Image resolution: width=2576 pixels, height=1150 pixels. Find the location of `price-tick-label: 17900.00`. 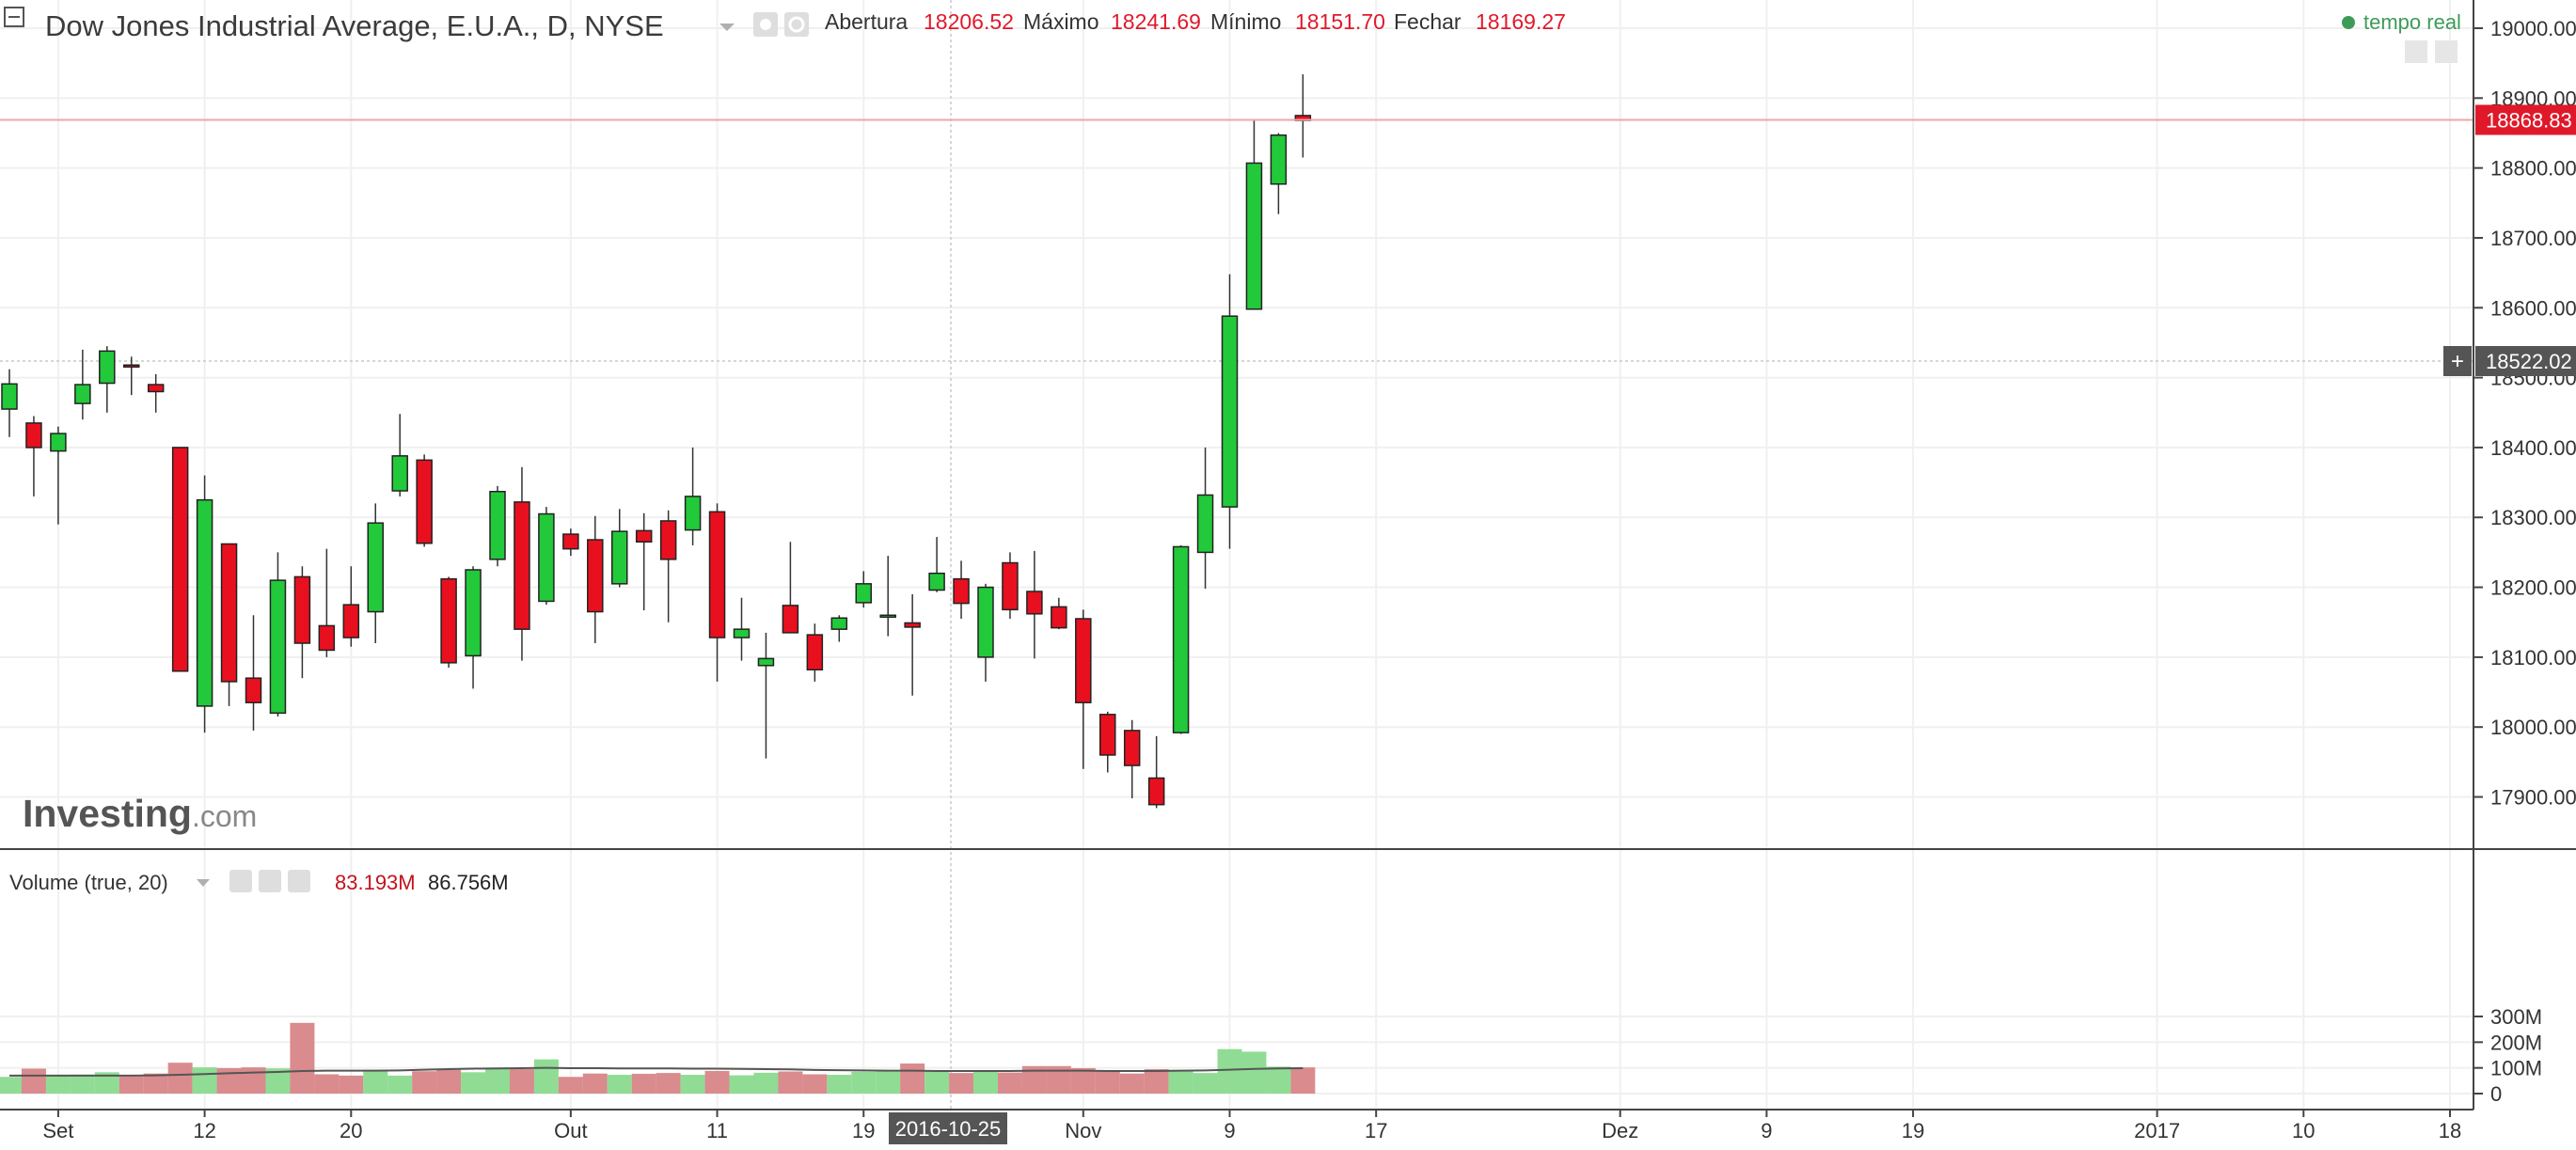

price-tick-label: 17900.00 is located at coordinates (2533, 798).